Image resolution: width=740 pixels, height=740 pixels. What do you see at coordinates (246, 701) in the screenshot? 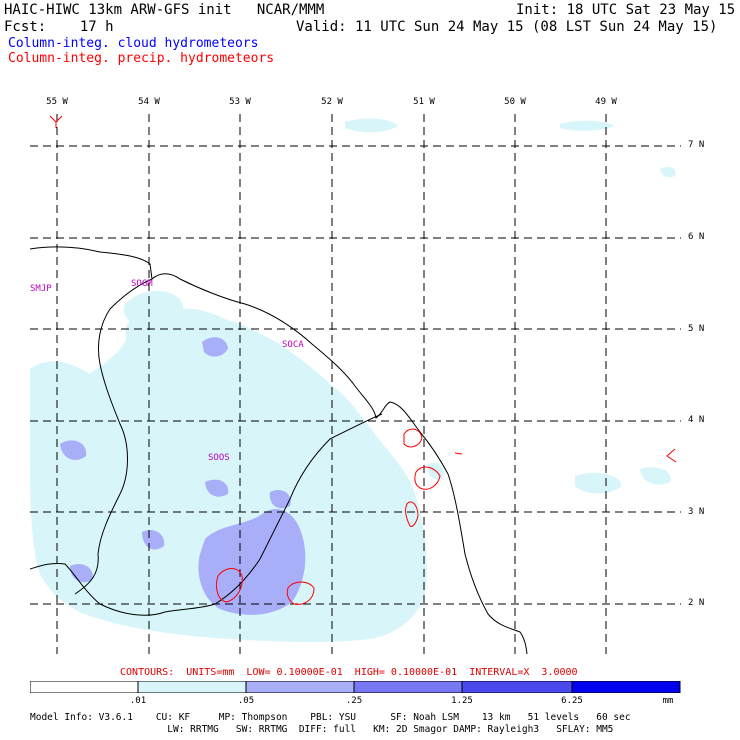
I see `legend-tick: .05` at bounding box center [246, 701].